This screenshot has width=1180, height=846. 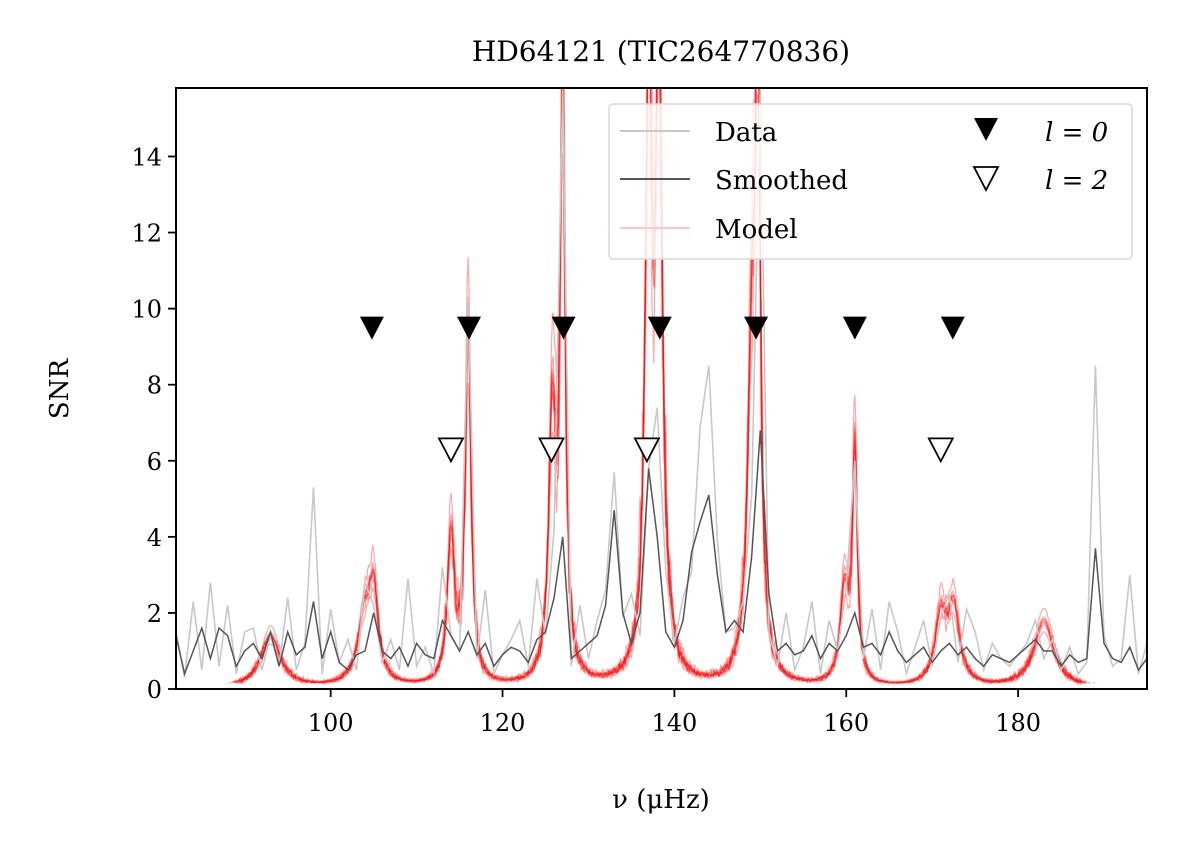 I want to click on x-tick-label: 160, so click(x=846, y=723).